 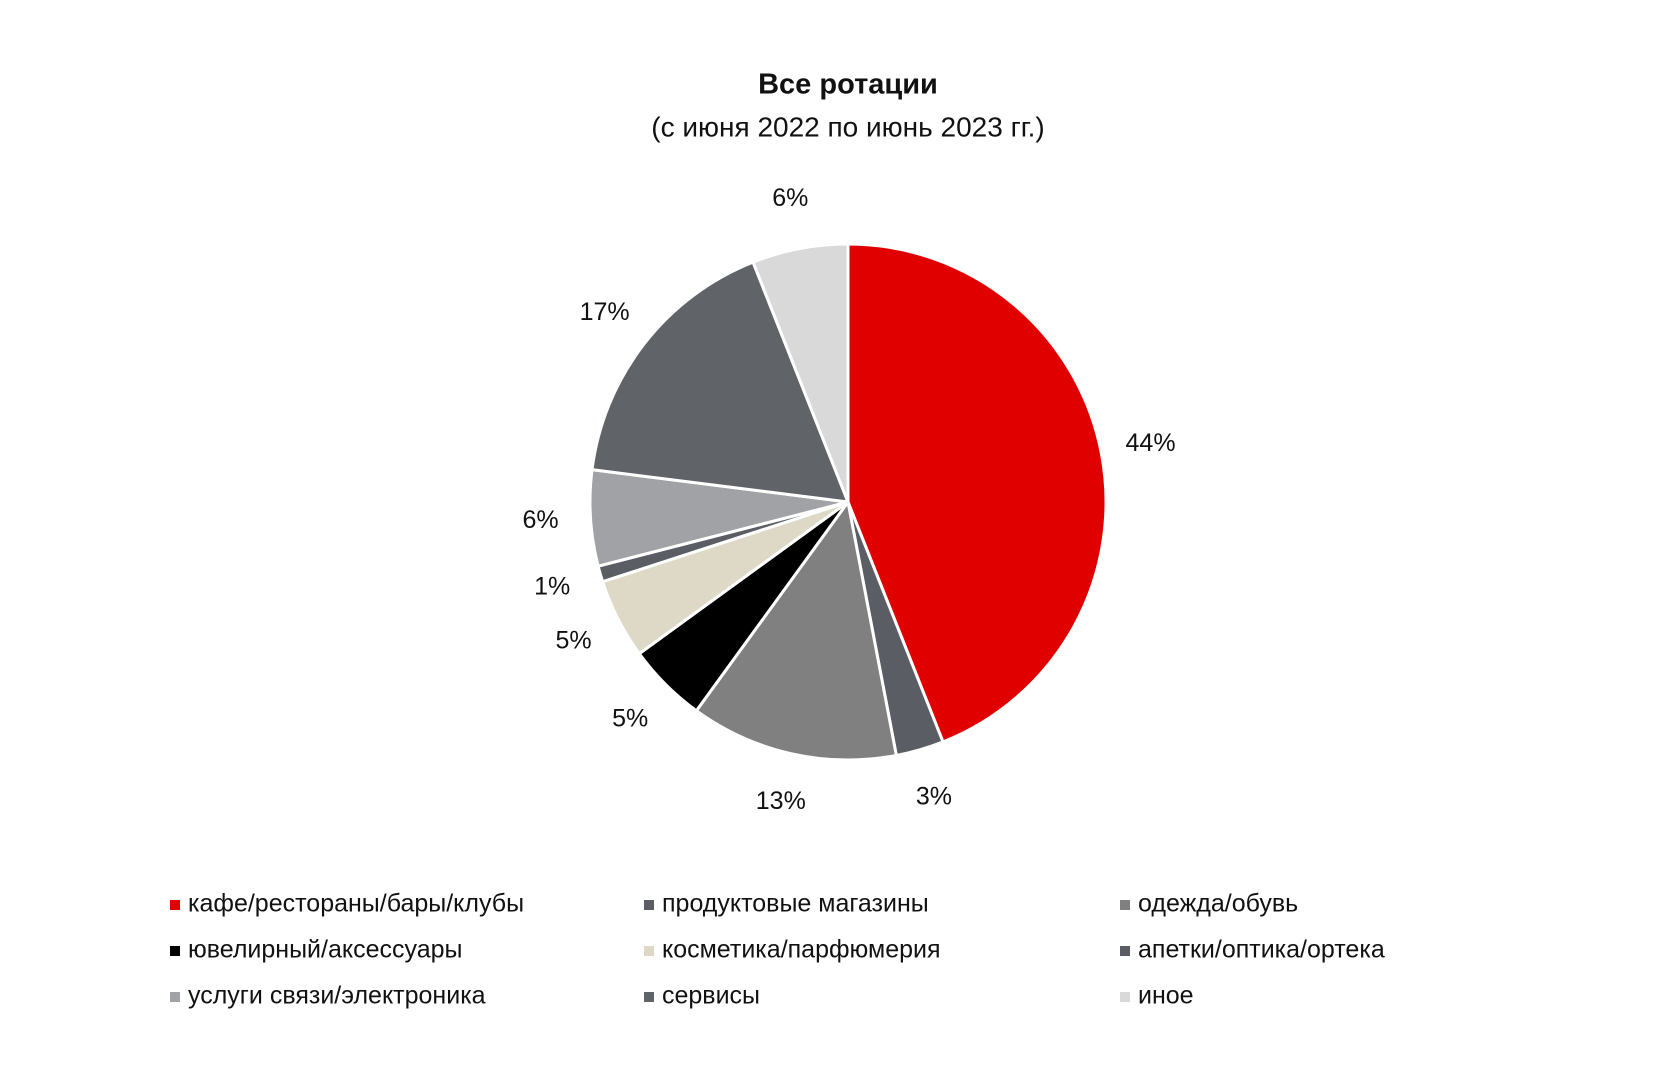 I want to click on legend-label: продуктовые магазины, so click(x=795, y=904).